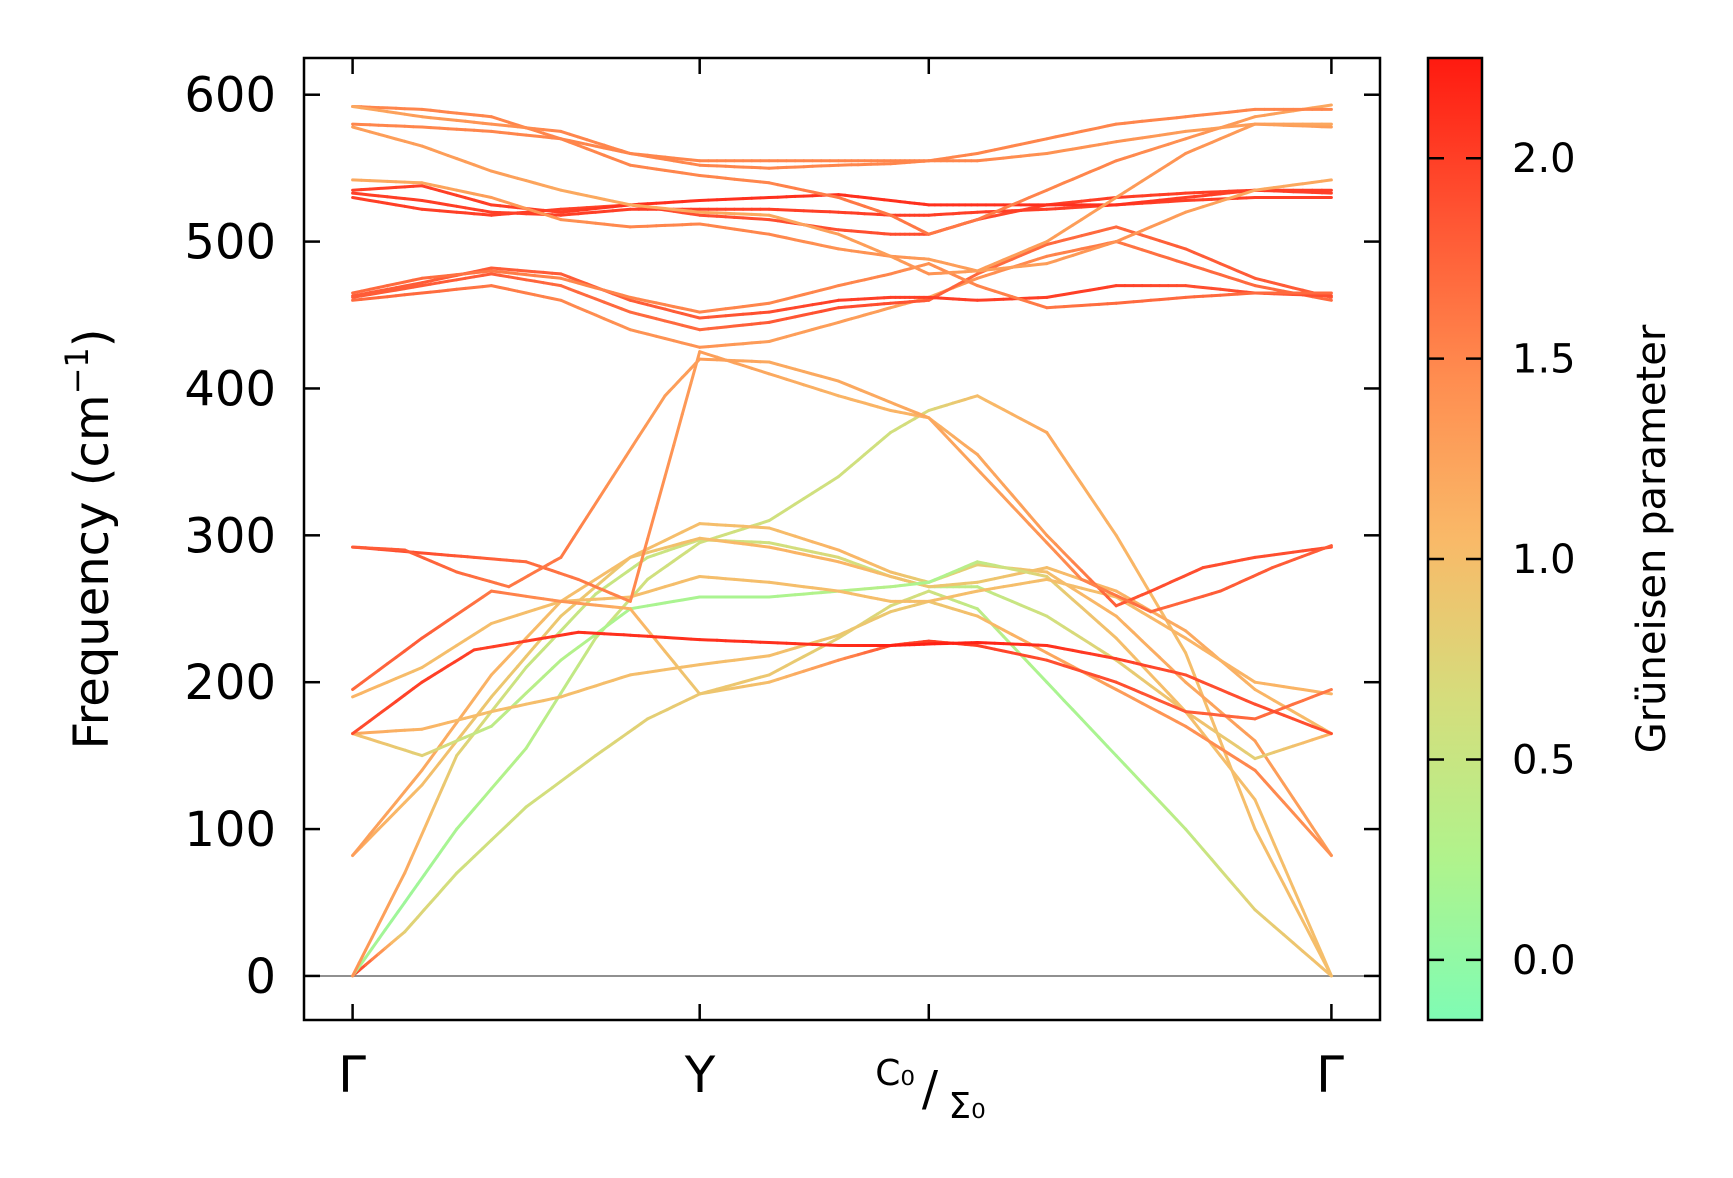 The image size is (1733, 1178). I want to click on x-tick-label-c0-sigma0: C₀ / Σ₀, so click(930, 1090).